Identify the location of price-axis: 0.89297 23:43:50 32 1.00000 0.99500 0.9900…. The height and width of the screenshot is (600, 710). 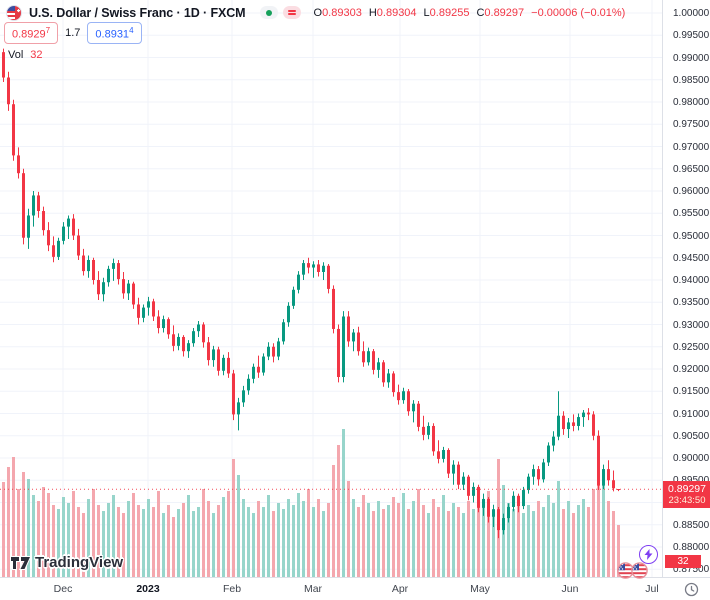
(686, 288).